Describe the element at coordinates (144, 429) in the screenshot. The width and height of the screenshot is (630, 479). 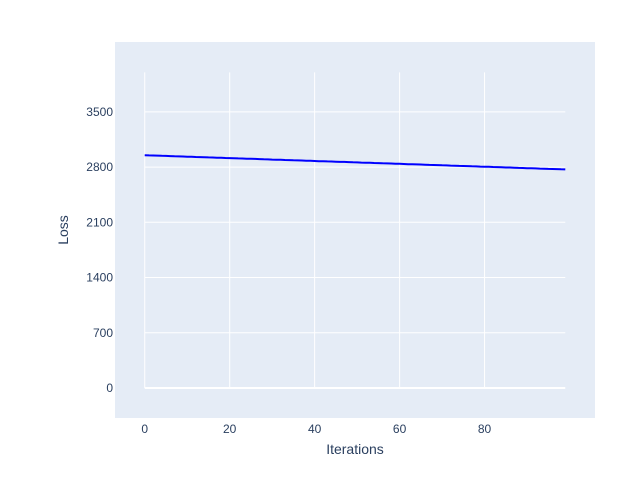
I see `x-tick-label: 0` at that location.